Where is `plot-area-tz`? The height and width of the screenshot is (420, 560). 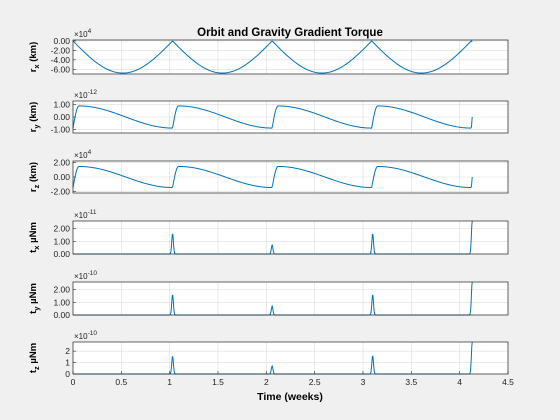 plot-area-tz is located at coordinates (290, 358).